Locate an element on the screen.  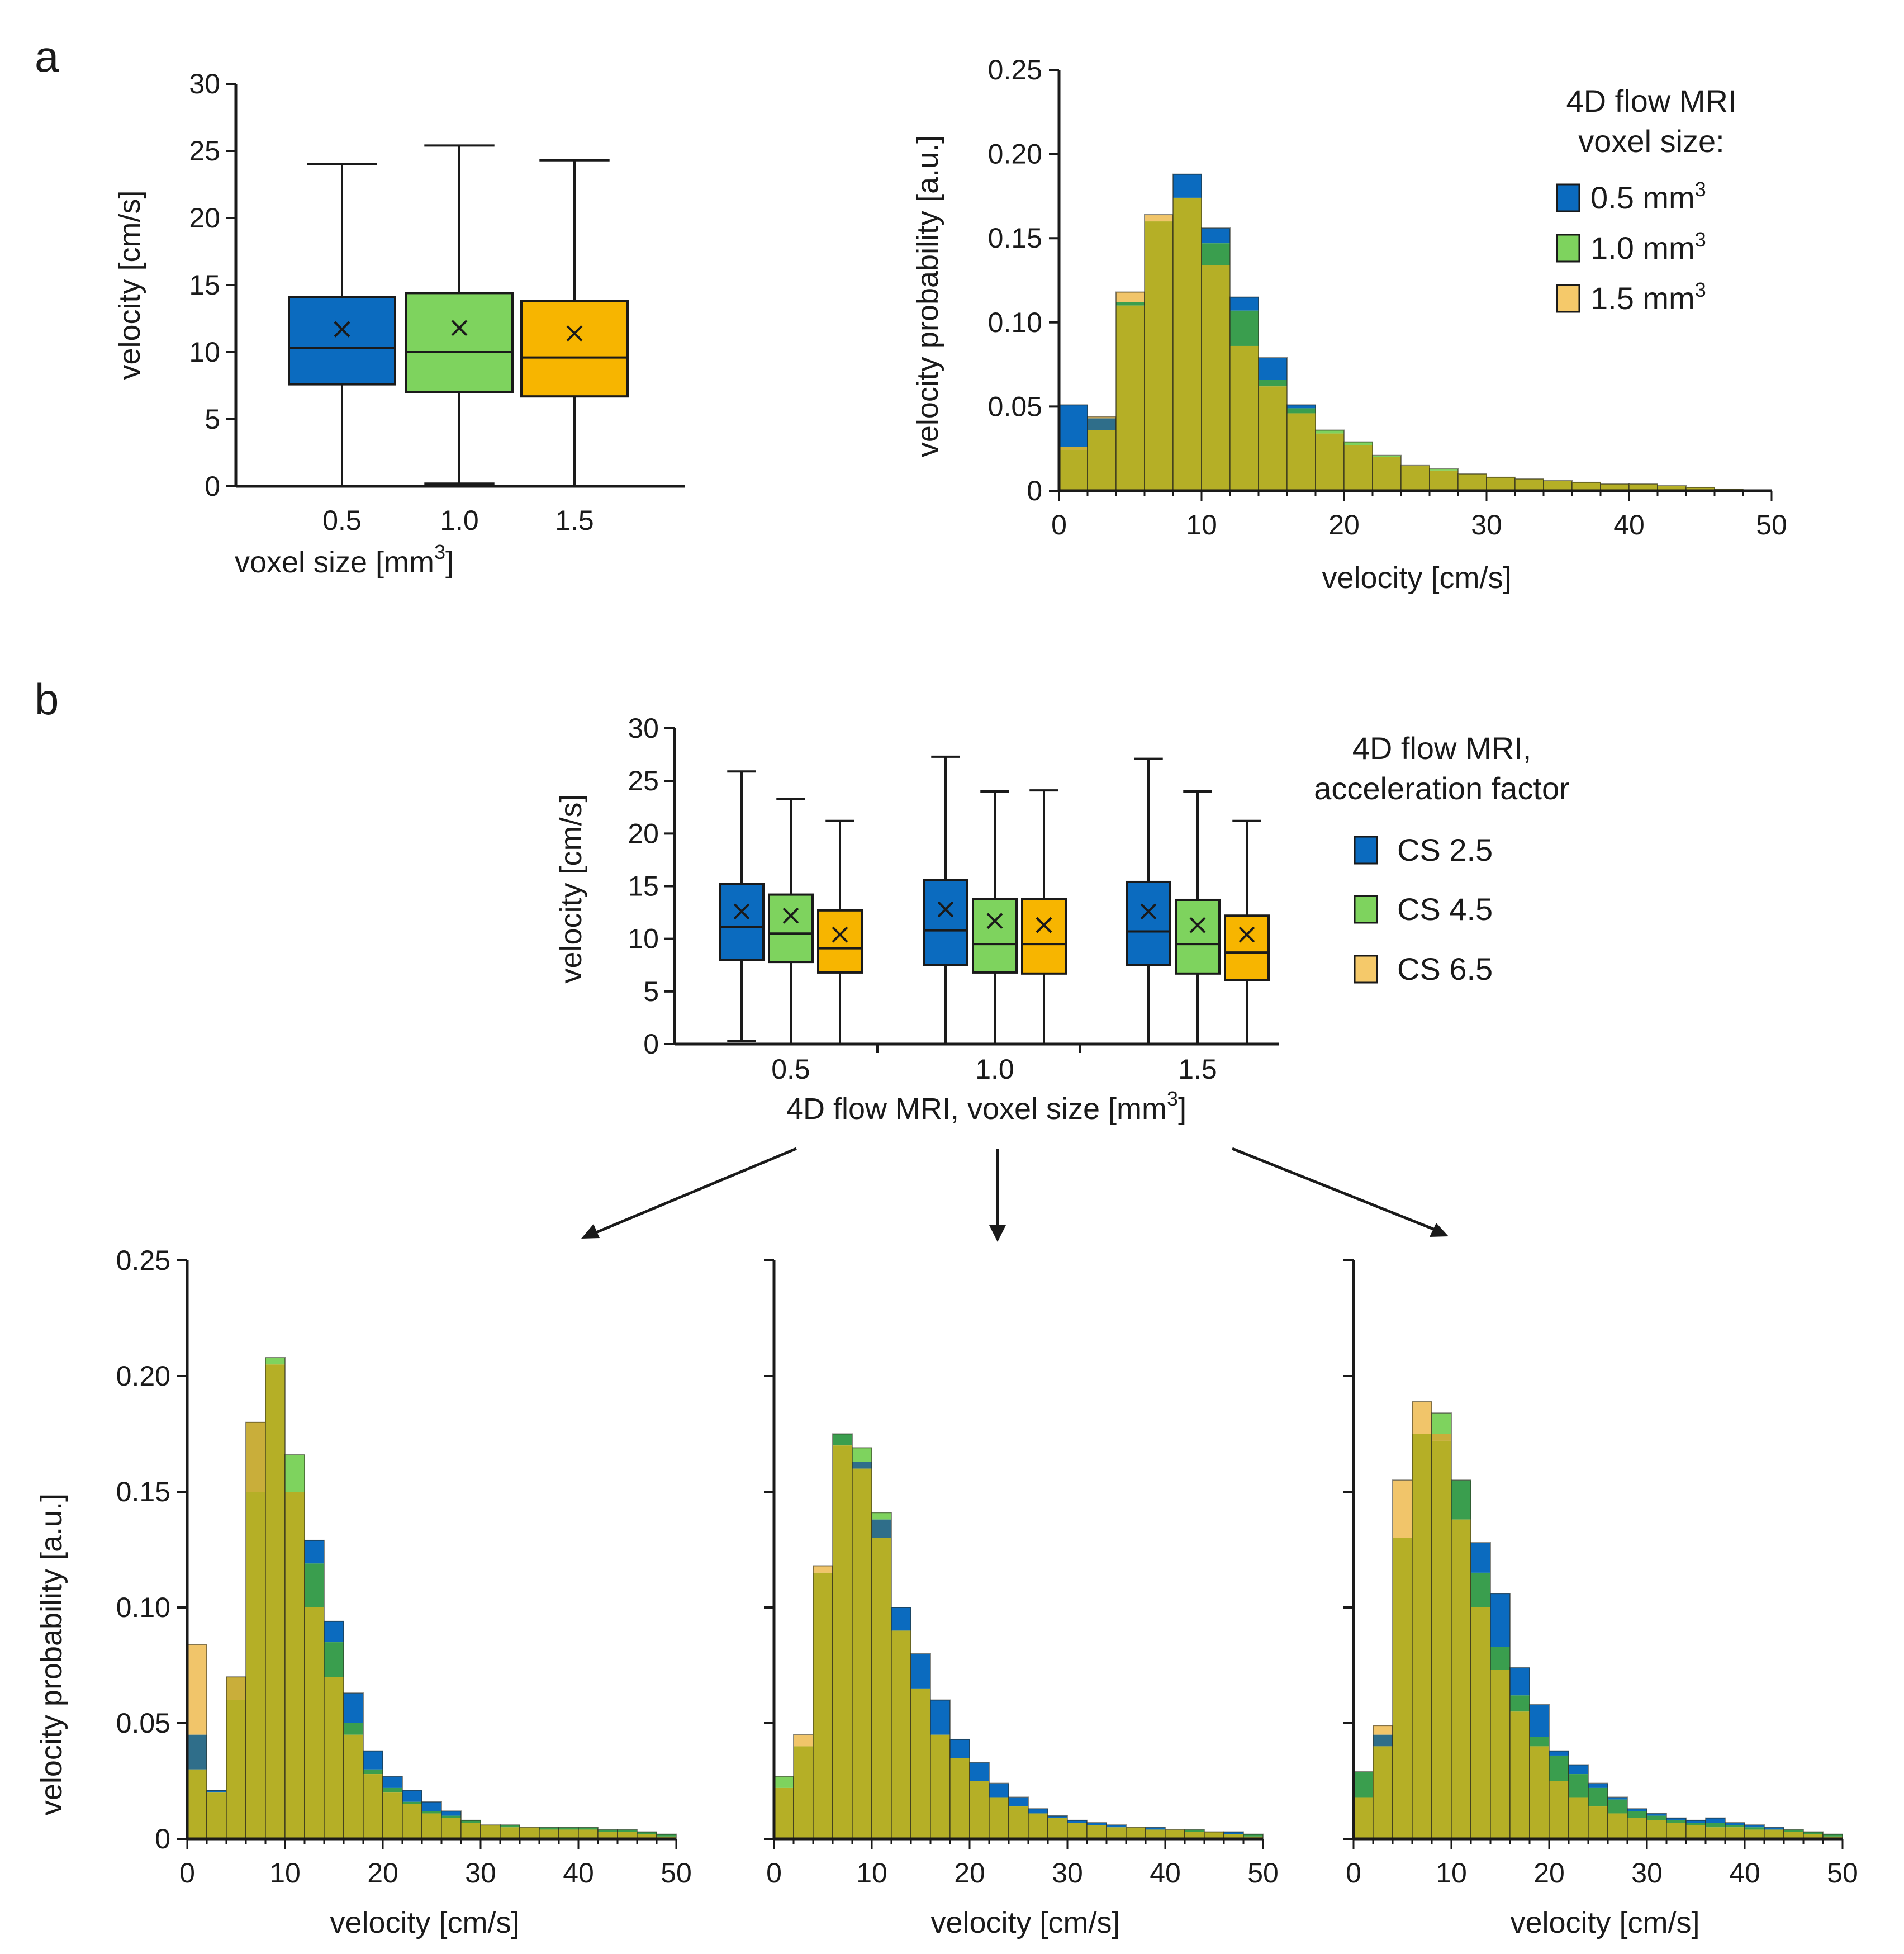
arrow-left is located at coordinates (692, 1192).